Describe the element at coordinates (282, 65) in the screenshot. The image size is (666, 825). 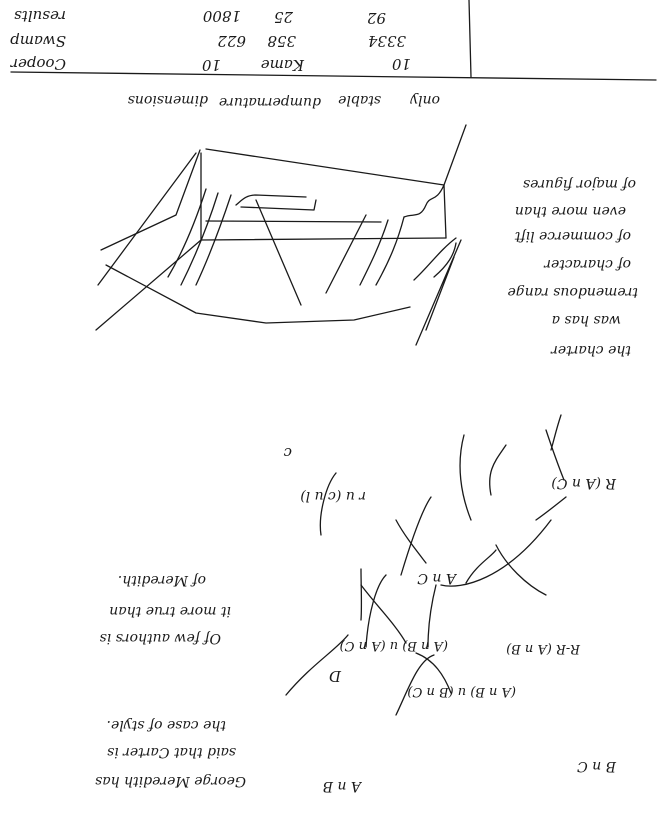
I see `table-cell: Kame` at that location.